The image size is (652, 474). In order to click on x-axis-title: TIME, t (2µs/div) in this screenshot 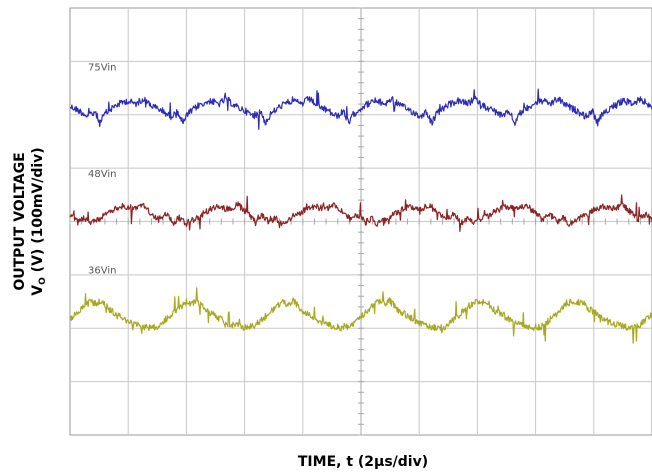, I will do `click(363, 462)`.